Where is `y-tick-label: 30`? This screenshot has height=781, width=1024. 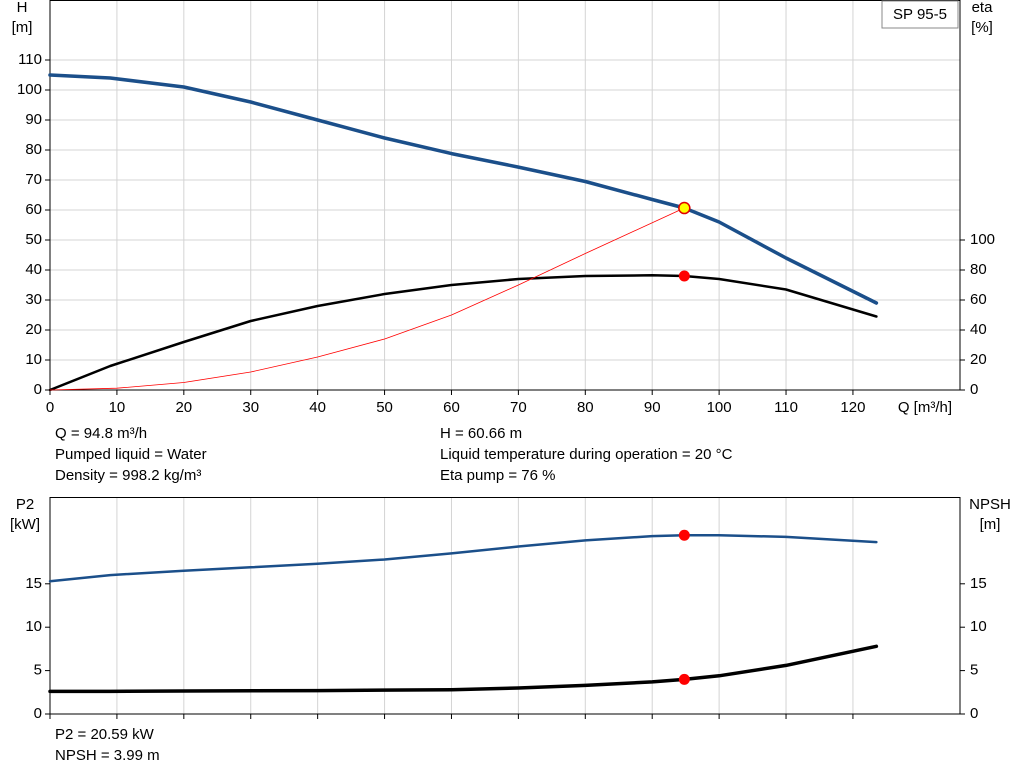
y-tick-label: 30 is located at coordinates (33, 299).